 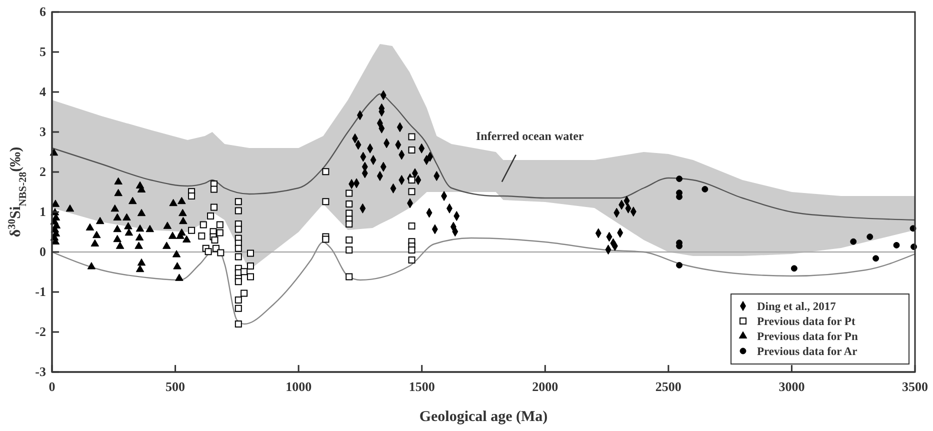 I want to click on x-tick-label: 2500, so click(x=668, y=386).